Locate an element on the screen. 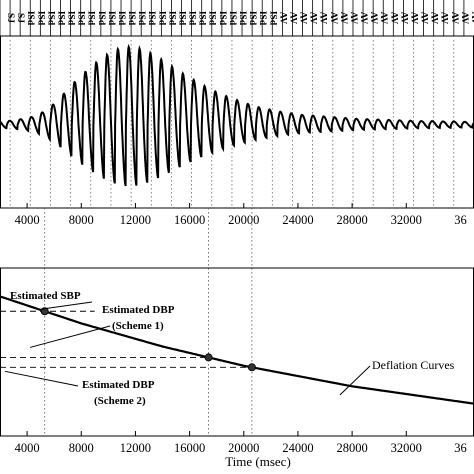 The width and height of the screenshot is (474, 474). bottom-tick-label: 16000 is located at coordinates (189, 448).